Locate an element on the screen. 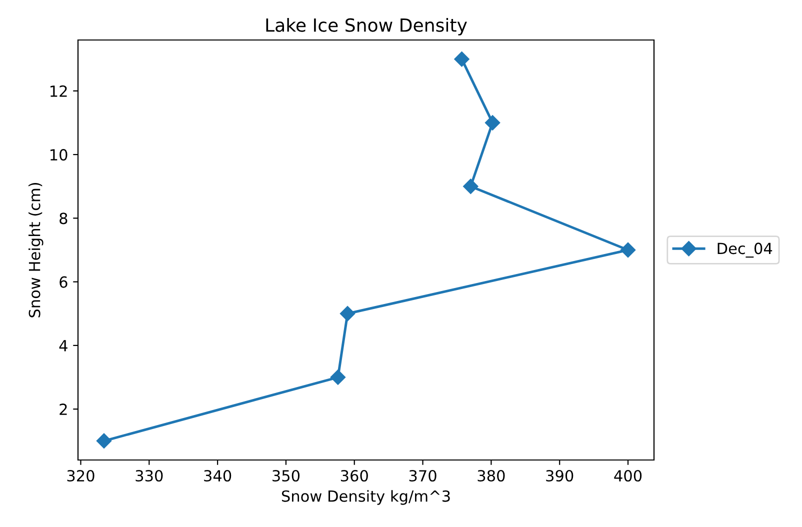 The width and height of the screenshot is (802, 527). legend-label: Dec_04 is located at coordinates (745, 250).